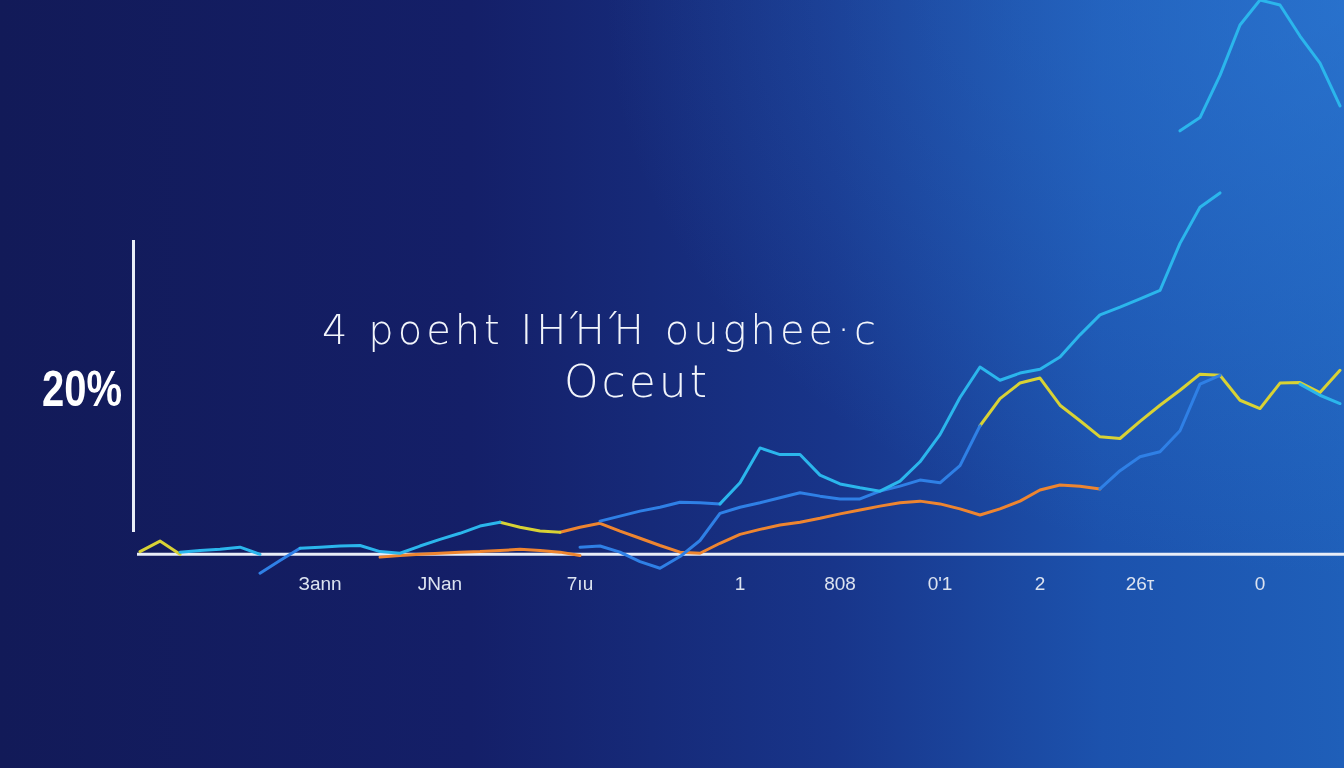 Image resolution: width=1344 pixels, height=768 pixels. I want to click on x-tick-label: 0, so click(1260, 583).